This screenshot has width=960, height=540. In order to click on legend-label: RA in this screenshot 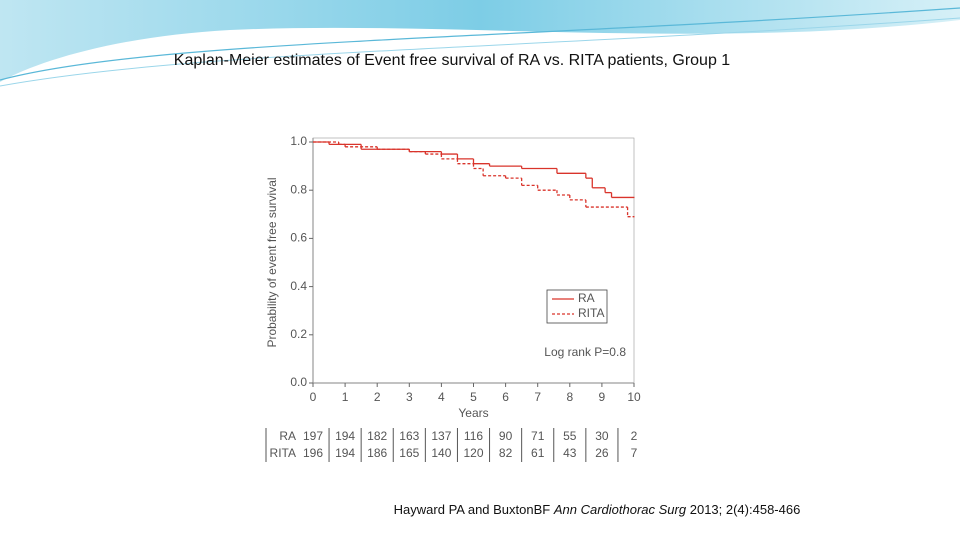, I will do `click(586, 298)`.